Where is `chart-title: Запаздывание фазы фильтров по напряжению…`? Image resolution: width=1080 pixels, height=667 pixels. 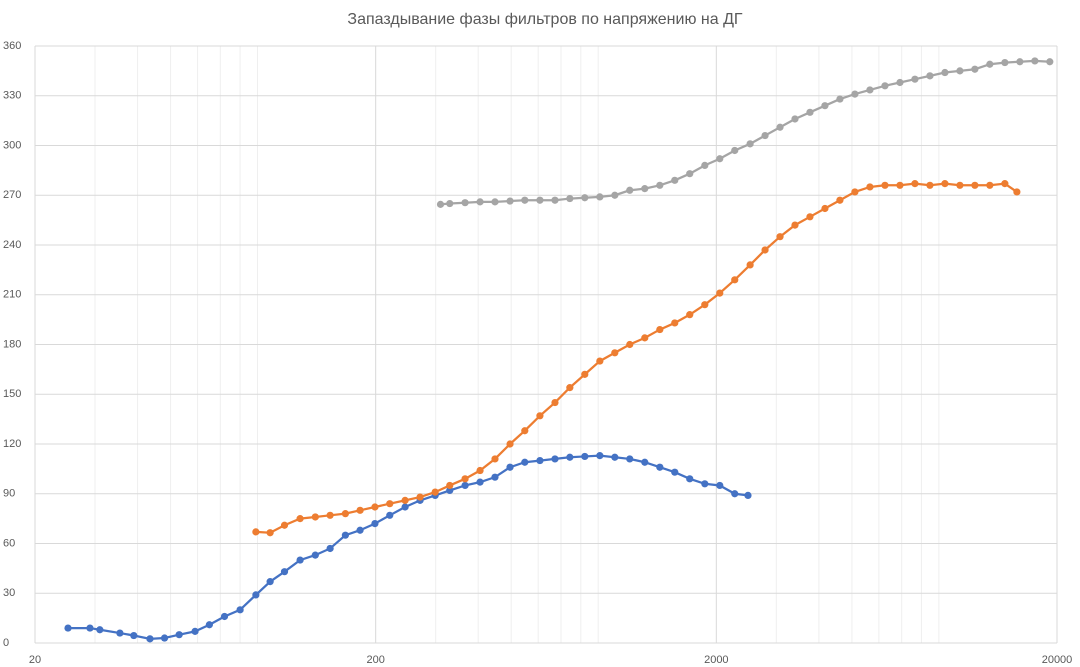
chart-title: Запаздывание фазы фильтров по напряжению… is located at coordinates (544, 19).